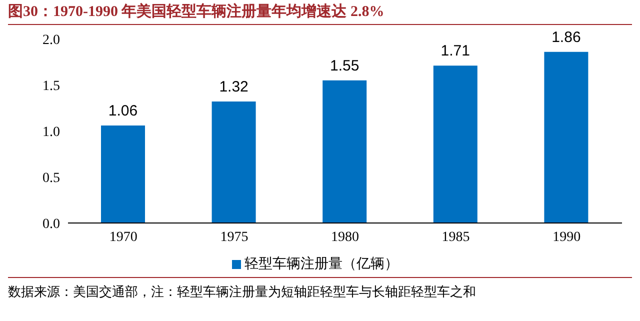 The height and width of the screenshot is (321, 640). I want to click on y-tick-label: 0.5, so click(51, 178).